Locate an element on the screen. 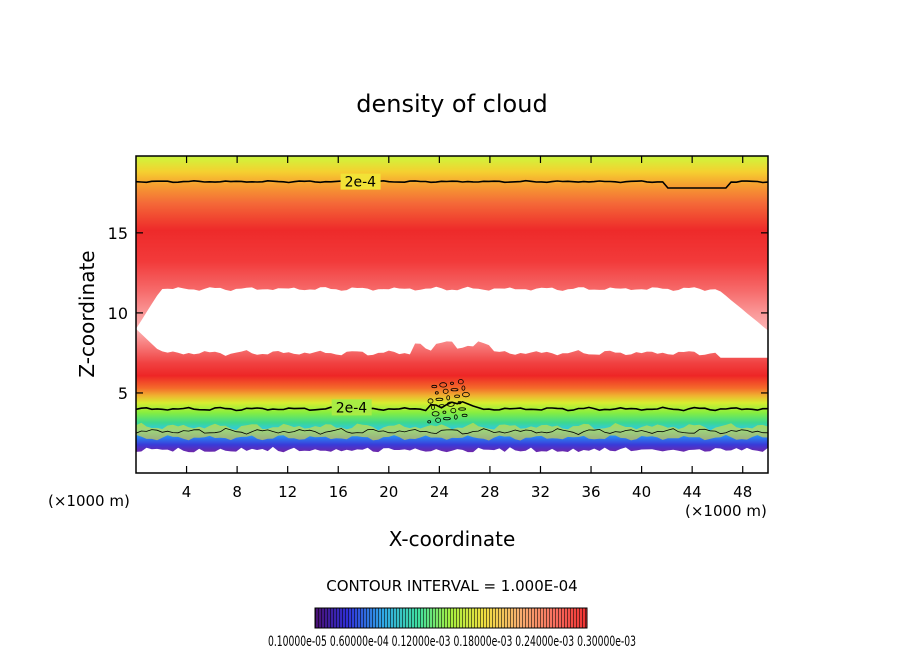  x-tick-label: 24 is located at coordinates (439, 492).